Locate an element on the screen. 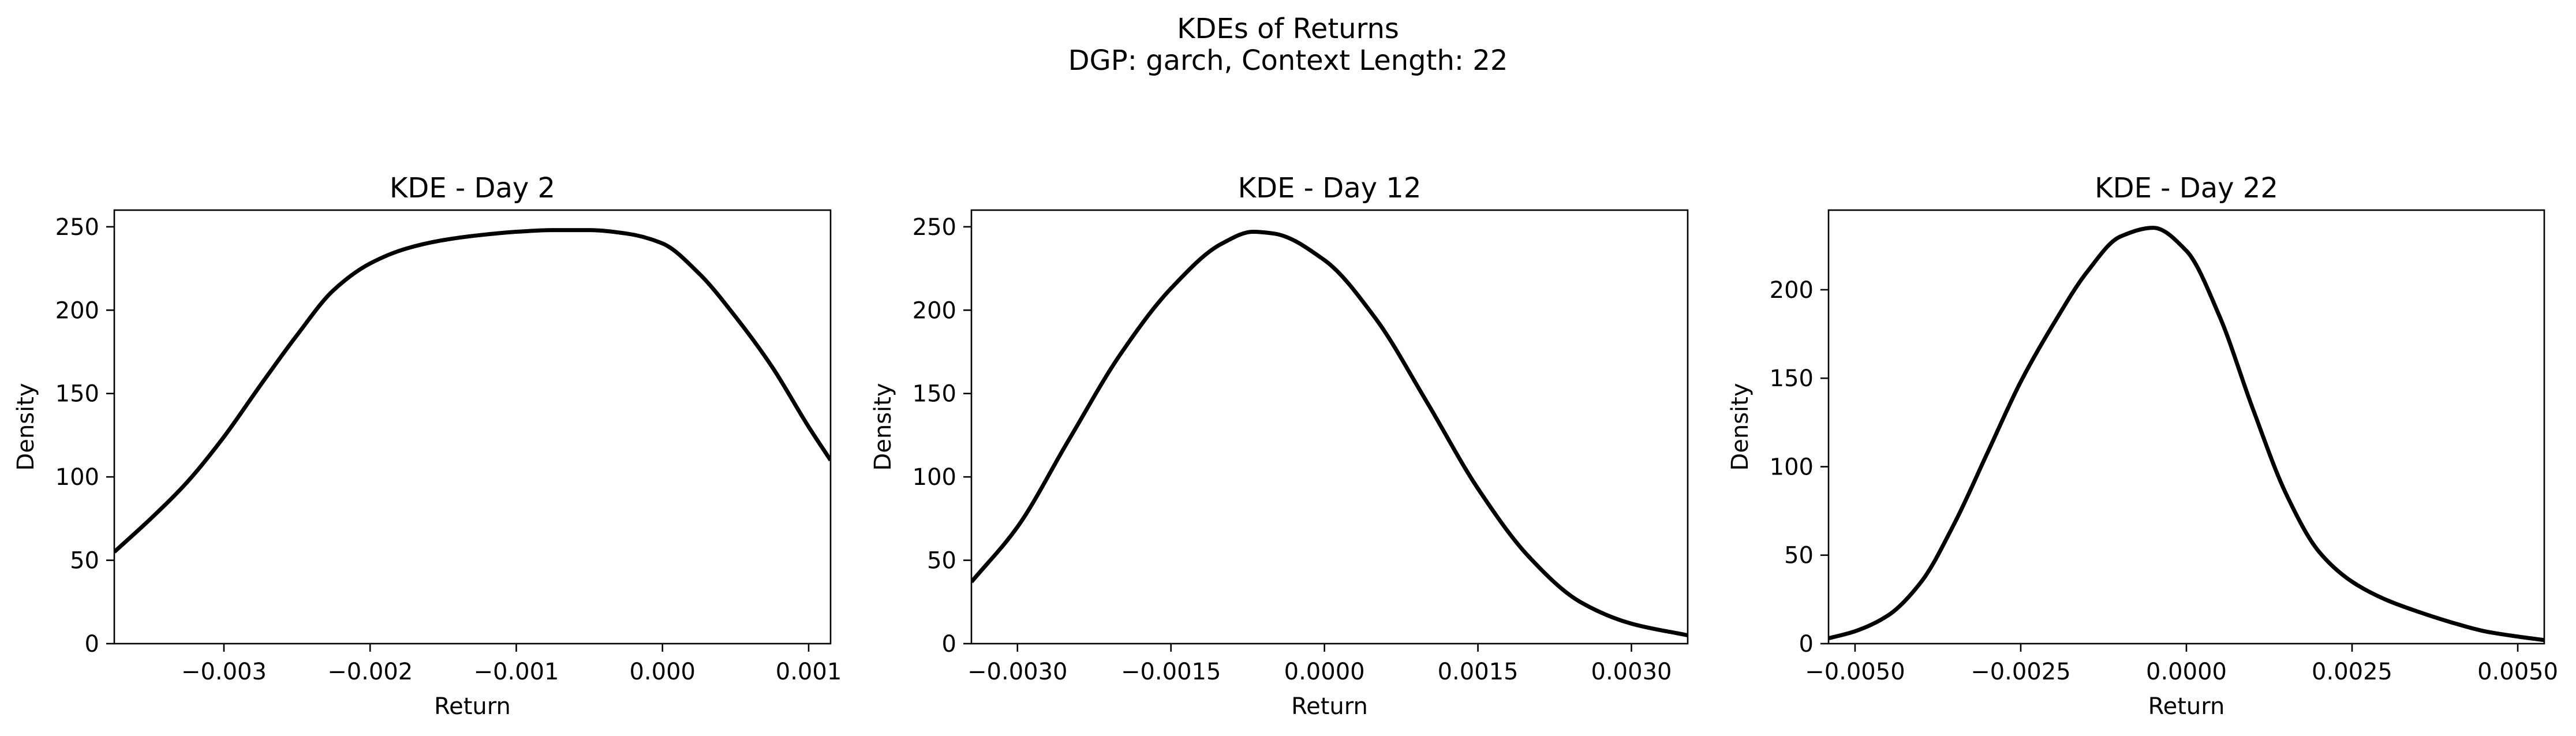  subplot-title: KDE - Day 12 is located at coordinates (1330, 188).